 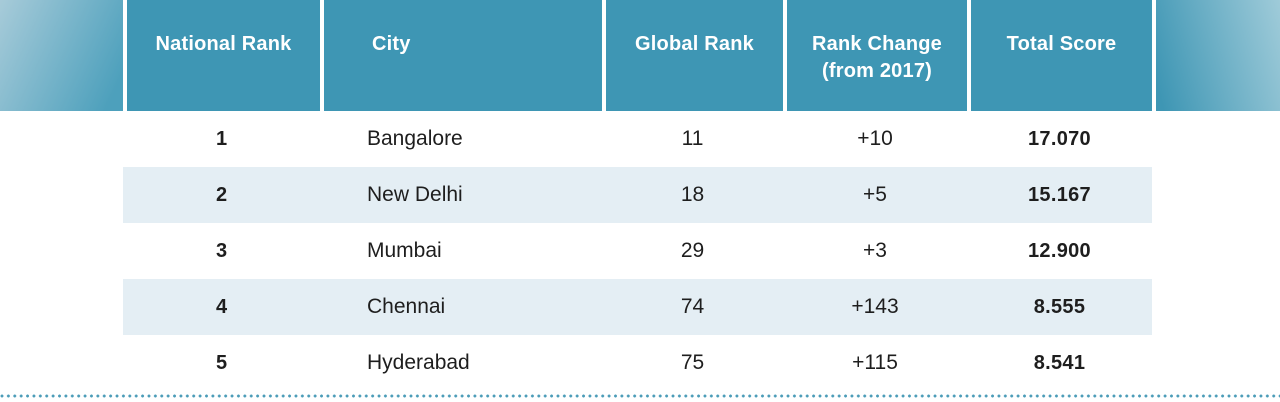 I want to click on cell-global-rank: 11, so click(x=692, y=138).